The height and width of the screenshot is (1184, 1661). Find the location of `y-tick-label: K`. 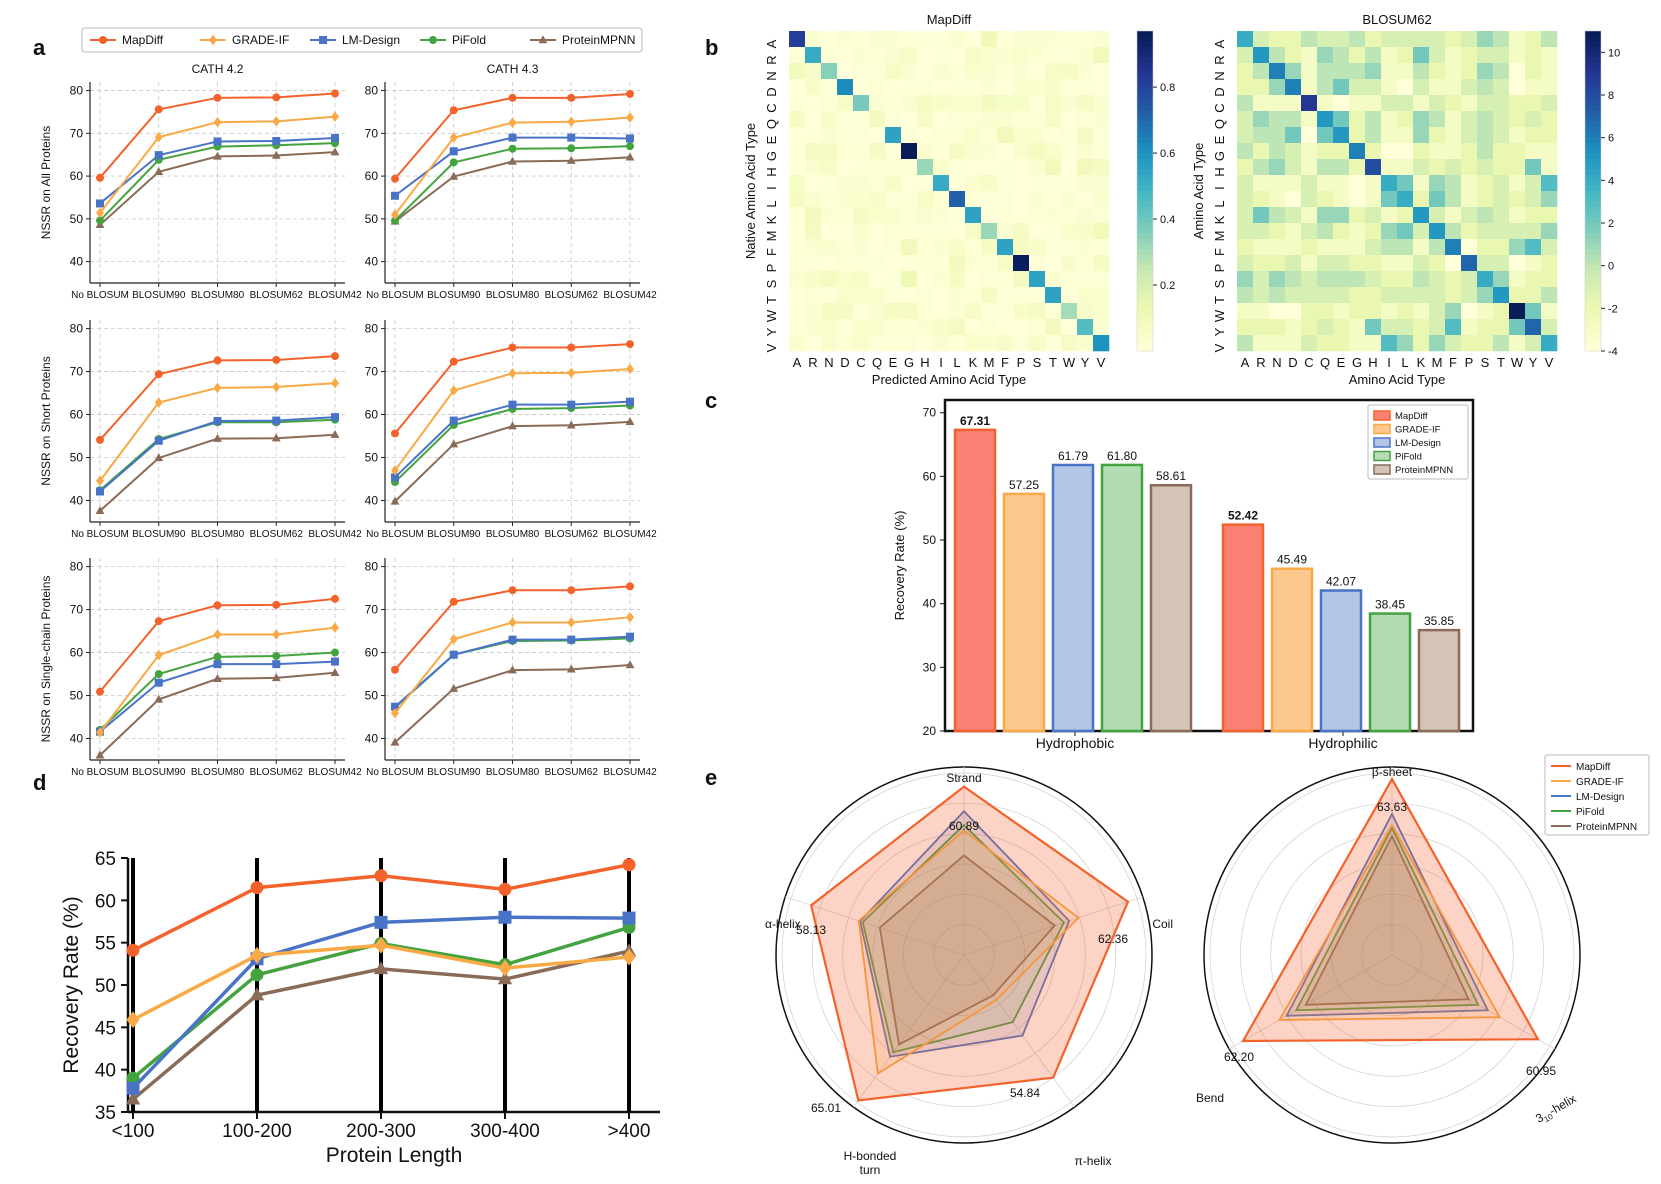

y-tick-label: K is located at coordinates (771, 219).